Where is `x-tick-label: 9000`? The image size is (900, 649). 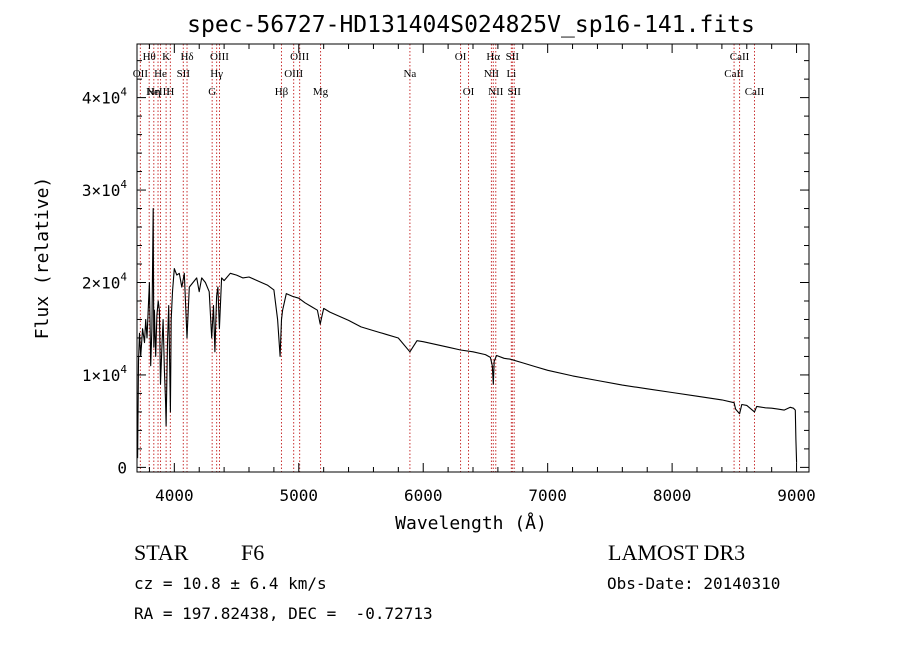 x-tick-label: 9000 is located at coordinates (796, 495).